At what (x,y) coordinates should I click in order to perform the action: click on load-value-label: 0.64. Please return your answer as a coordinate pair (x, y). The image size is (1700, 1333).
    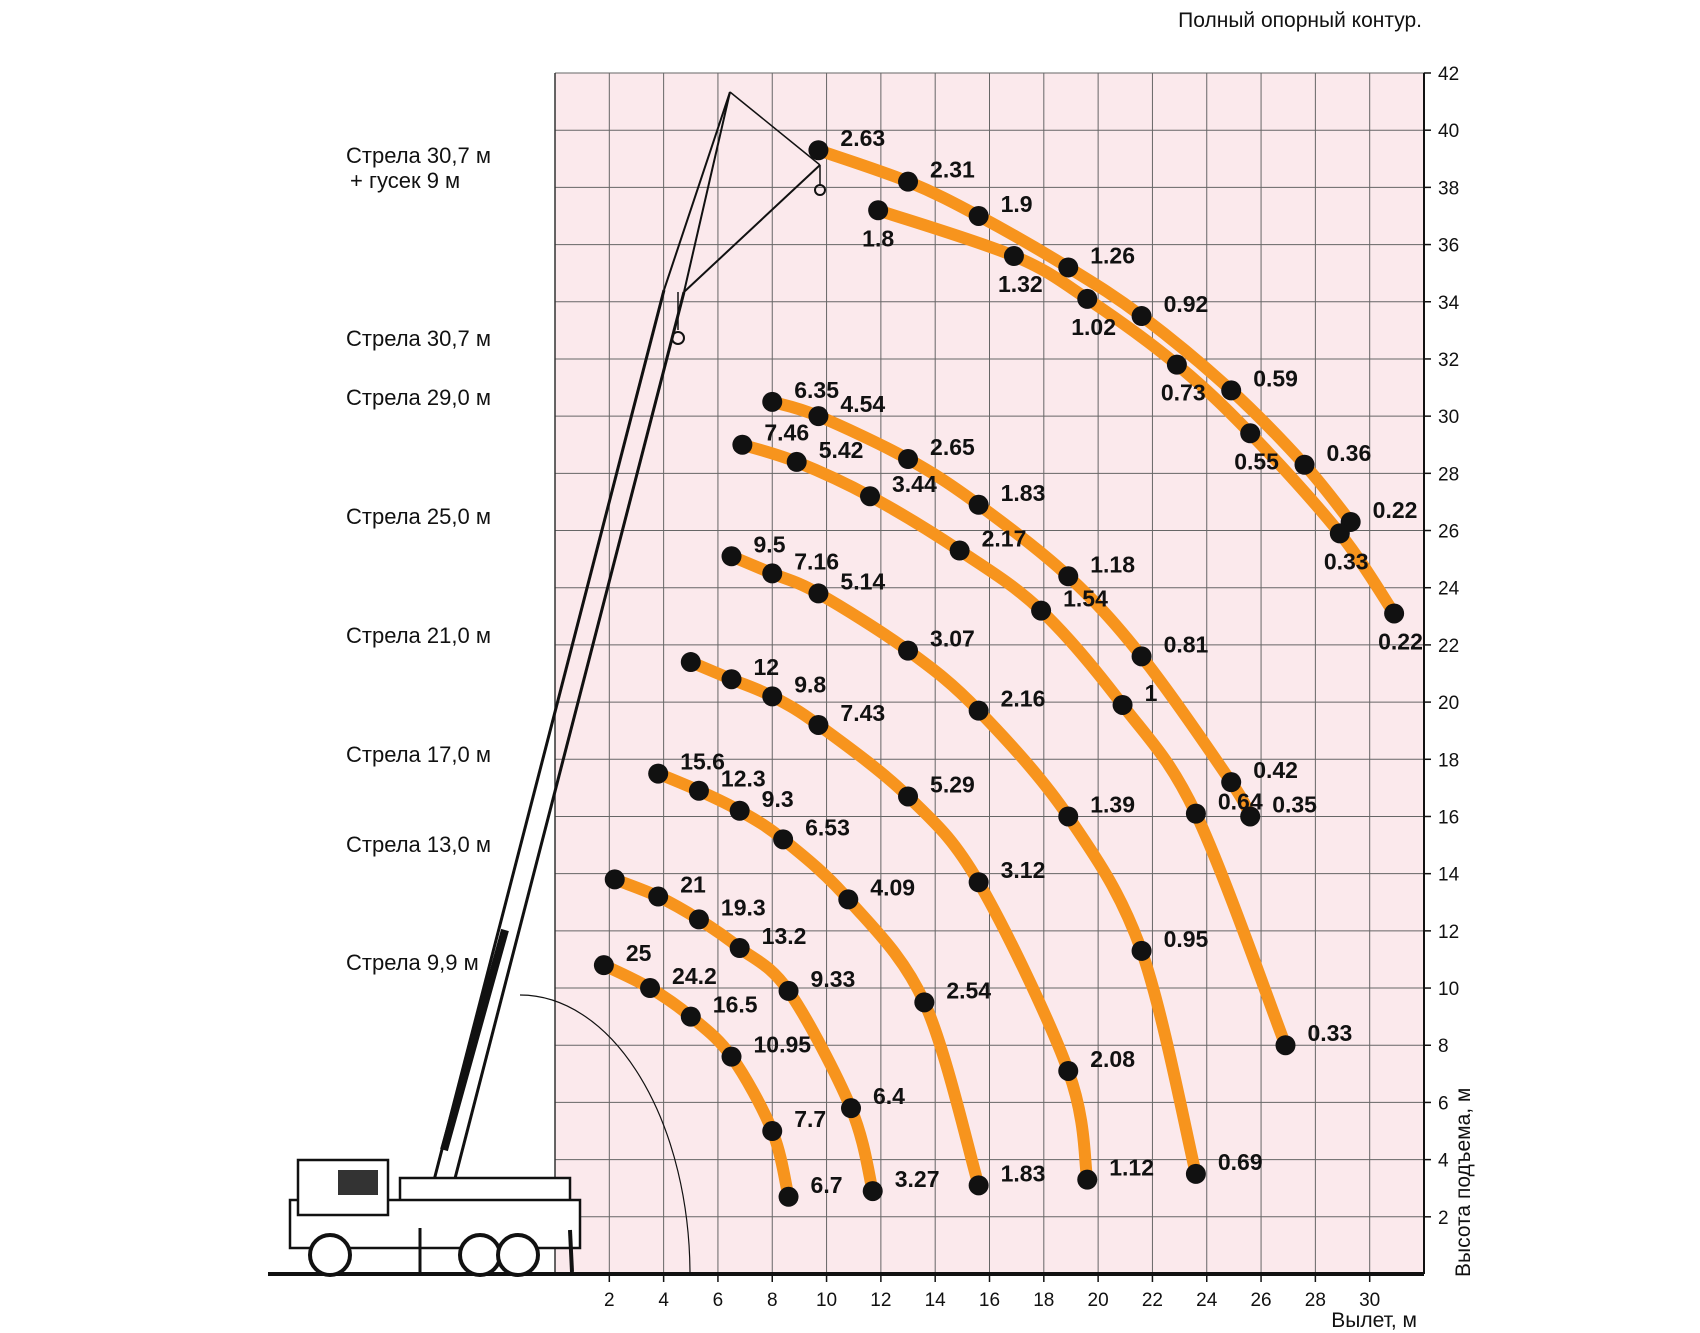
    Looking at the image, I should click on (1240, 802).